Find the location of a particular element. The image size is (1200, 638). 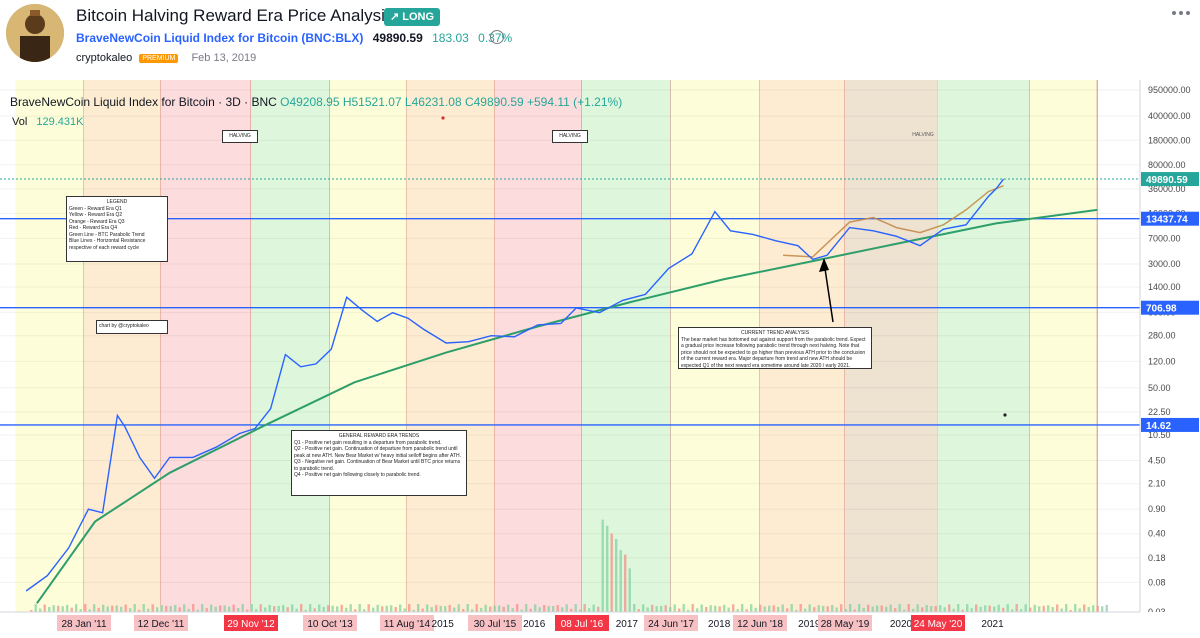

symbol-name-link: BraveNewCoin Liquid Index for Bitcoin is located at coordinates (187, 38).